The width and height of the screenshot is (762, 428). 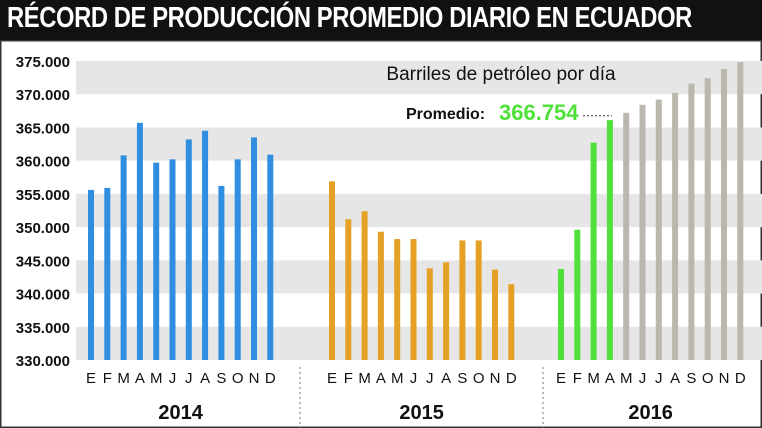 I want to click on chart-subtitle: Barriles de petróleo por día, so click(x=501, y=74).